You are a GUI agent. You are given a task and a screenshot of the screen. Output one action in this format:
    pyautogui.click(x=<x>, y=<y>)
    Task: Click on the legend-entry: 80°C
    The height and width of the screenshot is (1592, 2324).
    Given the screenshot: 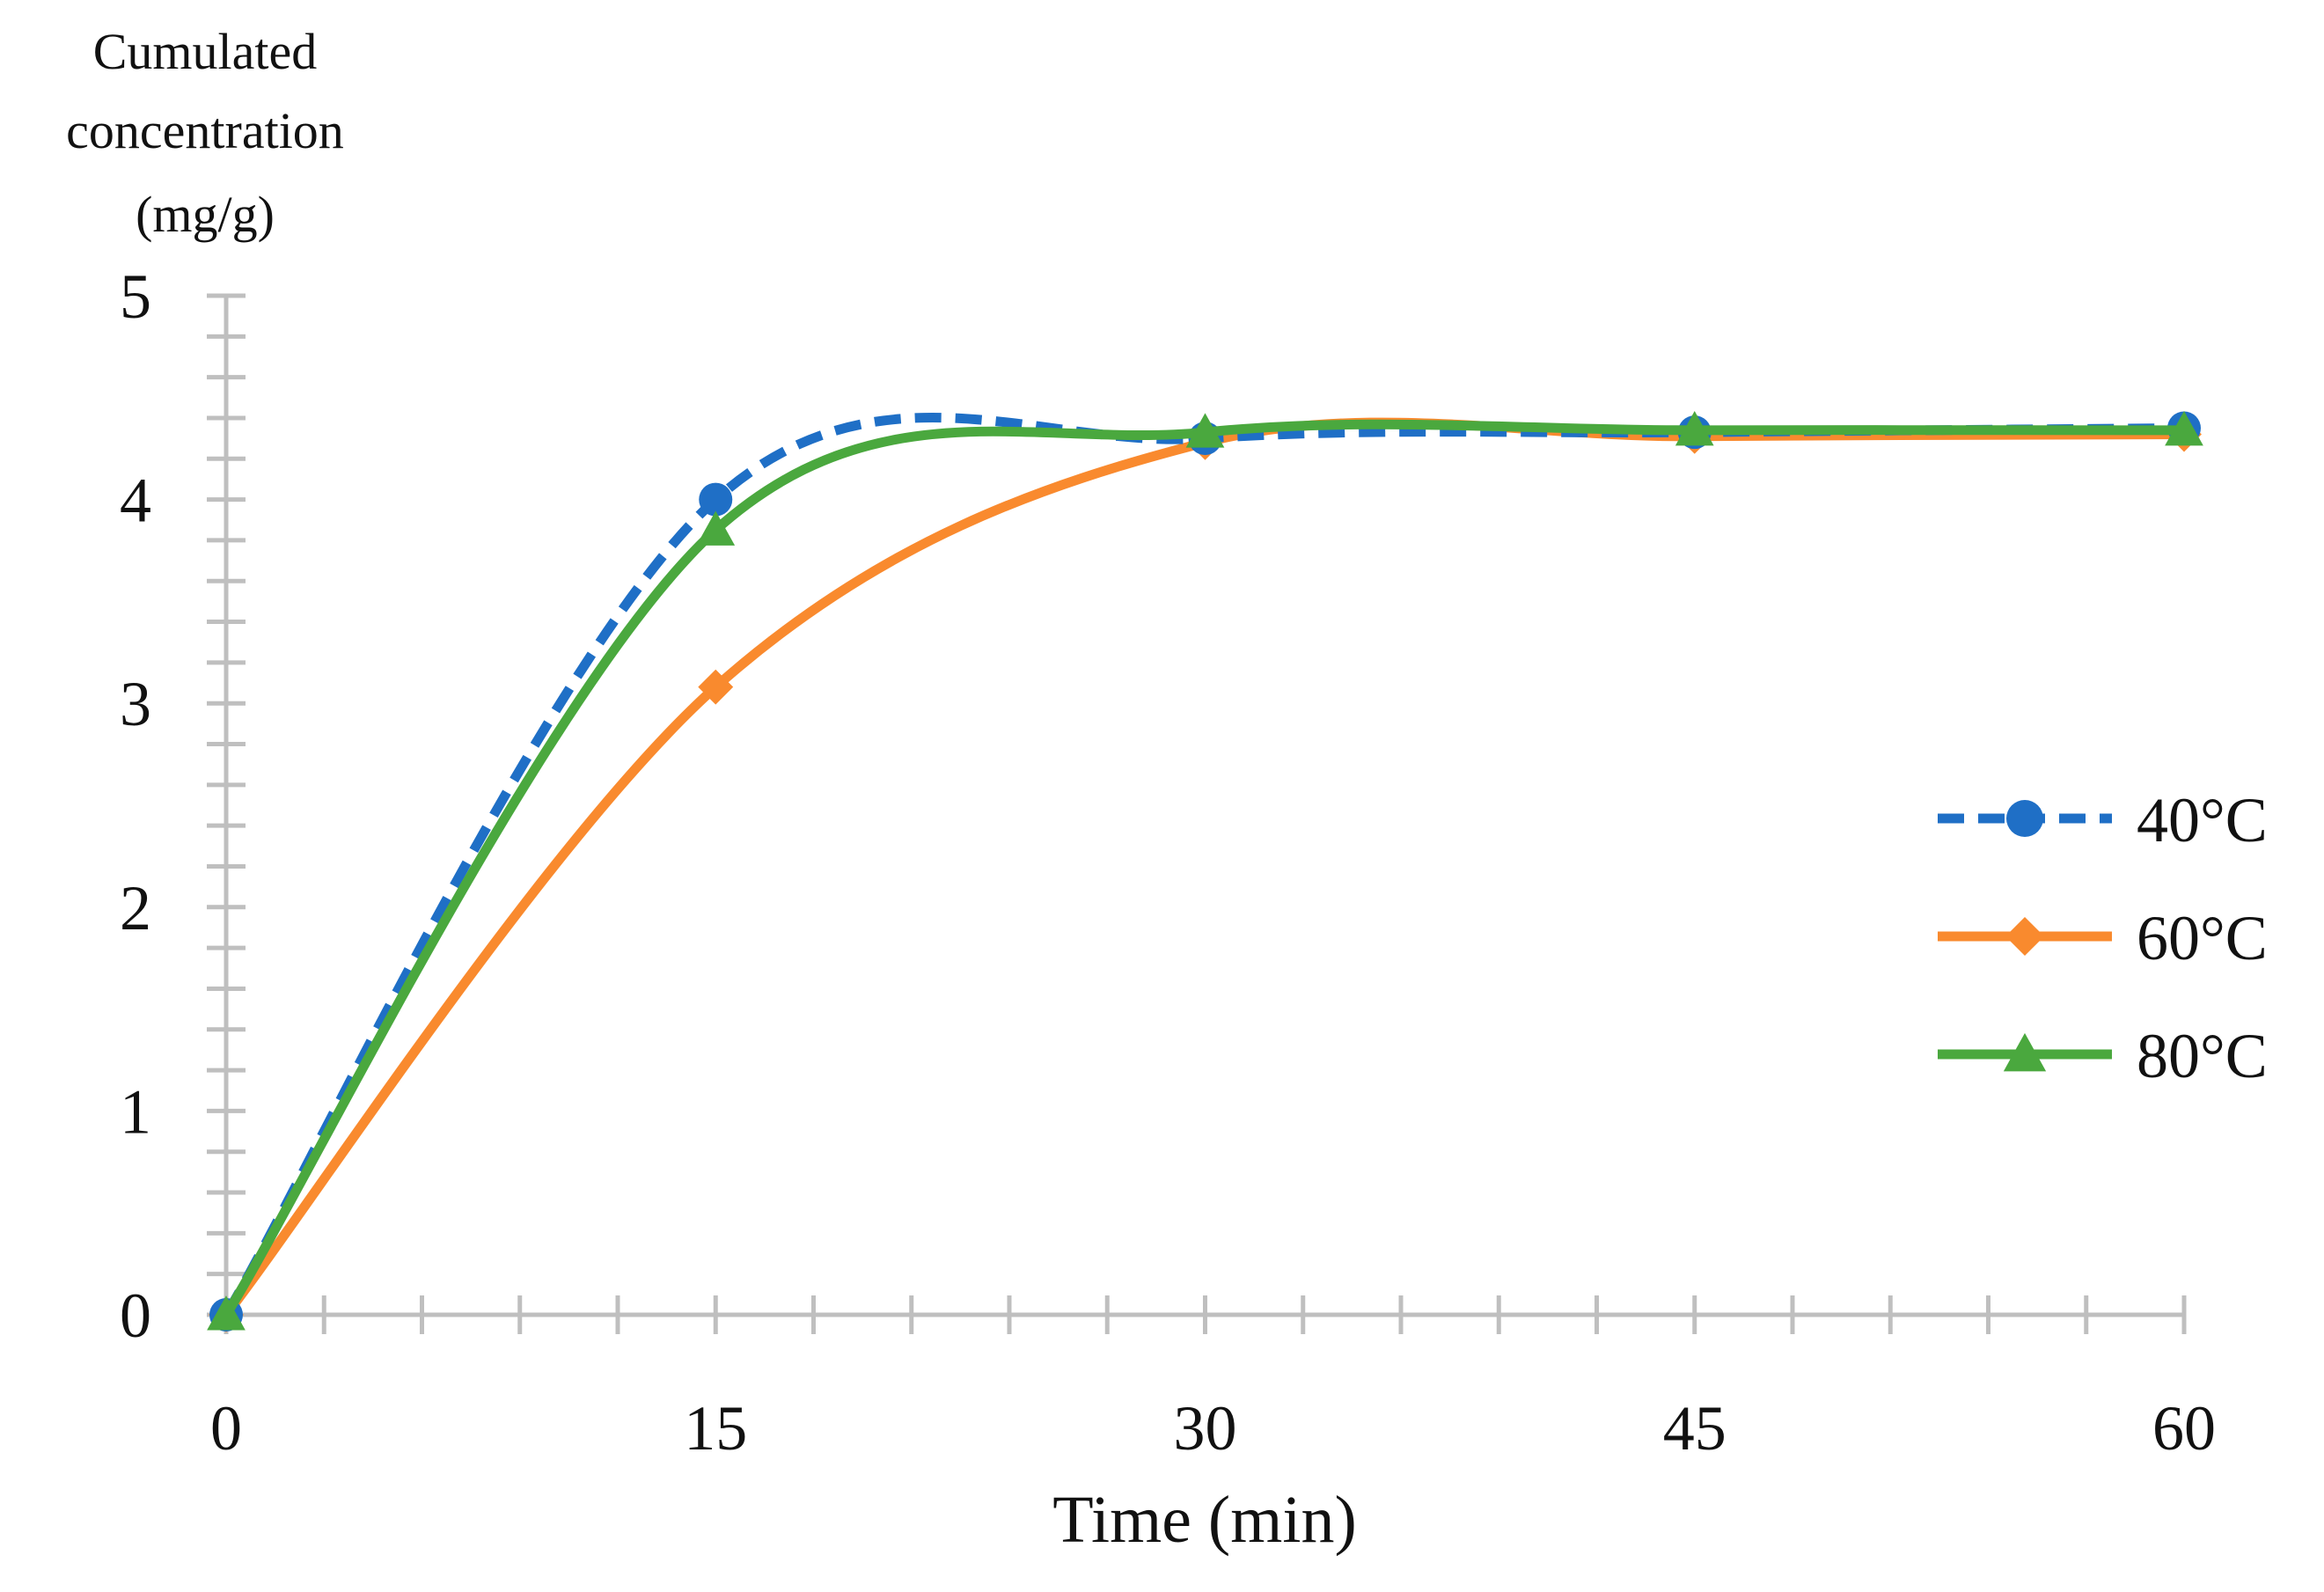 What is the action you would take?
    pyautogui.click(x=2103, y=1056)
    